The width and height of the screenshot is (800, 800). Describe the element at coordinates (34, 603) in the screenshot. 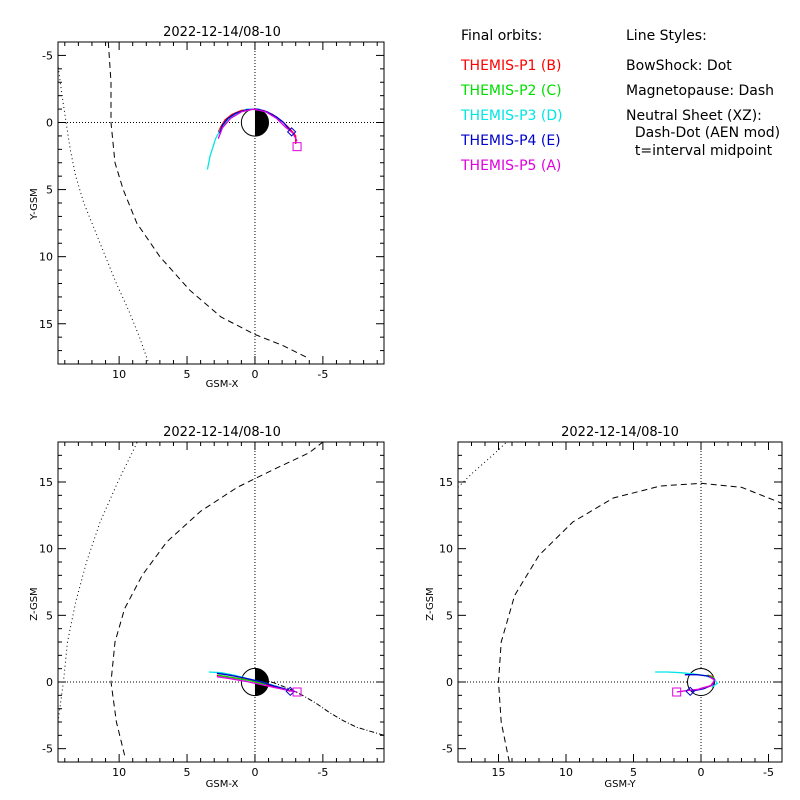

I see `panel-xz-ylabel: Z-GSM` at that location.